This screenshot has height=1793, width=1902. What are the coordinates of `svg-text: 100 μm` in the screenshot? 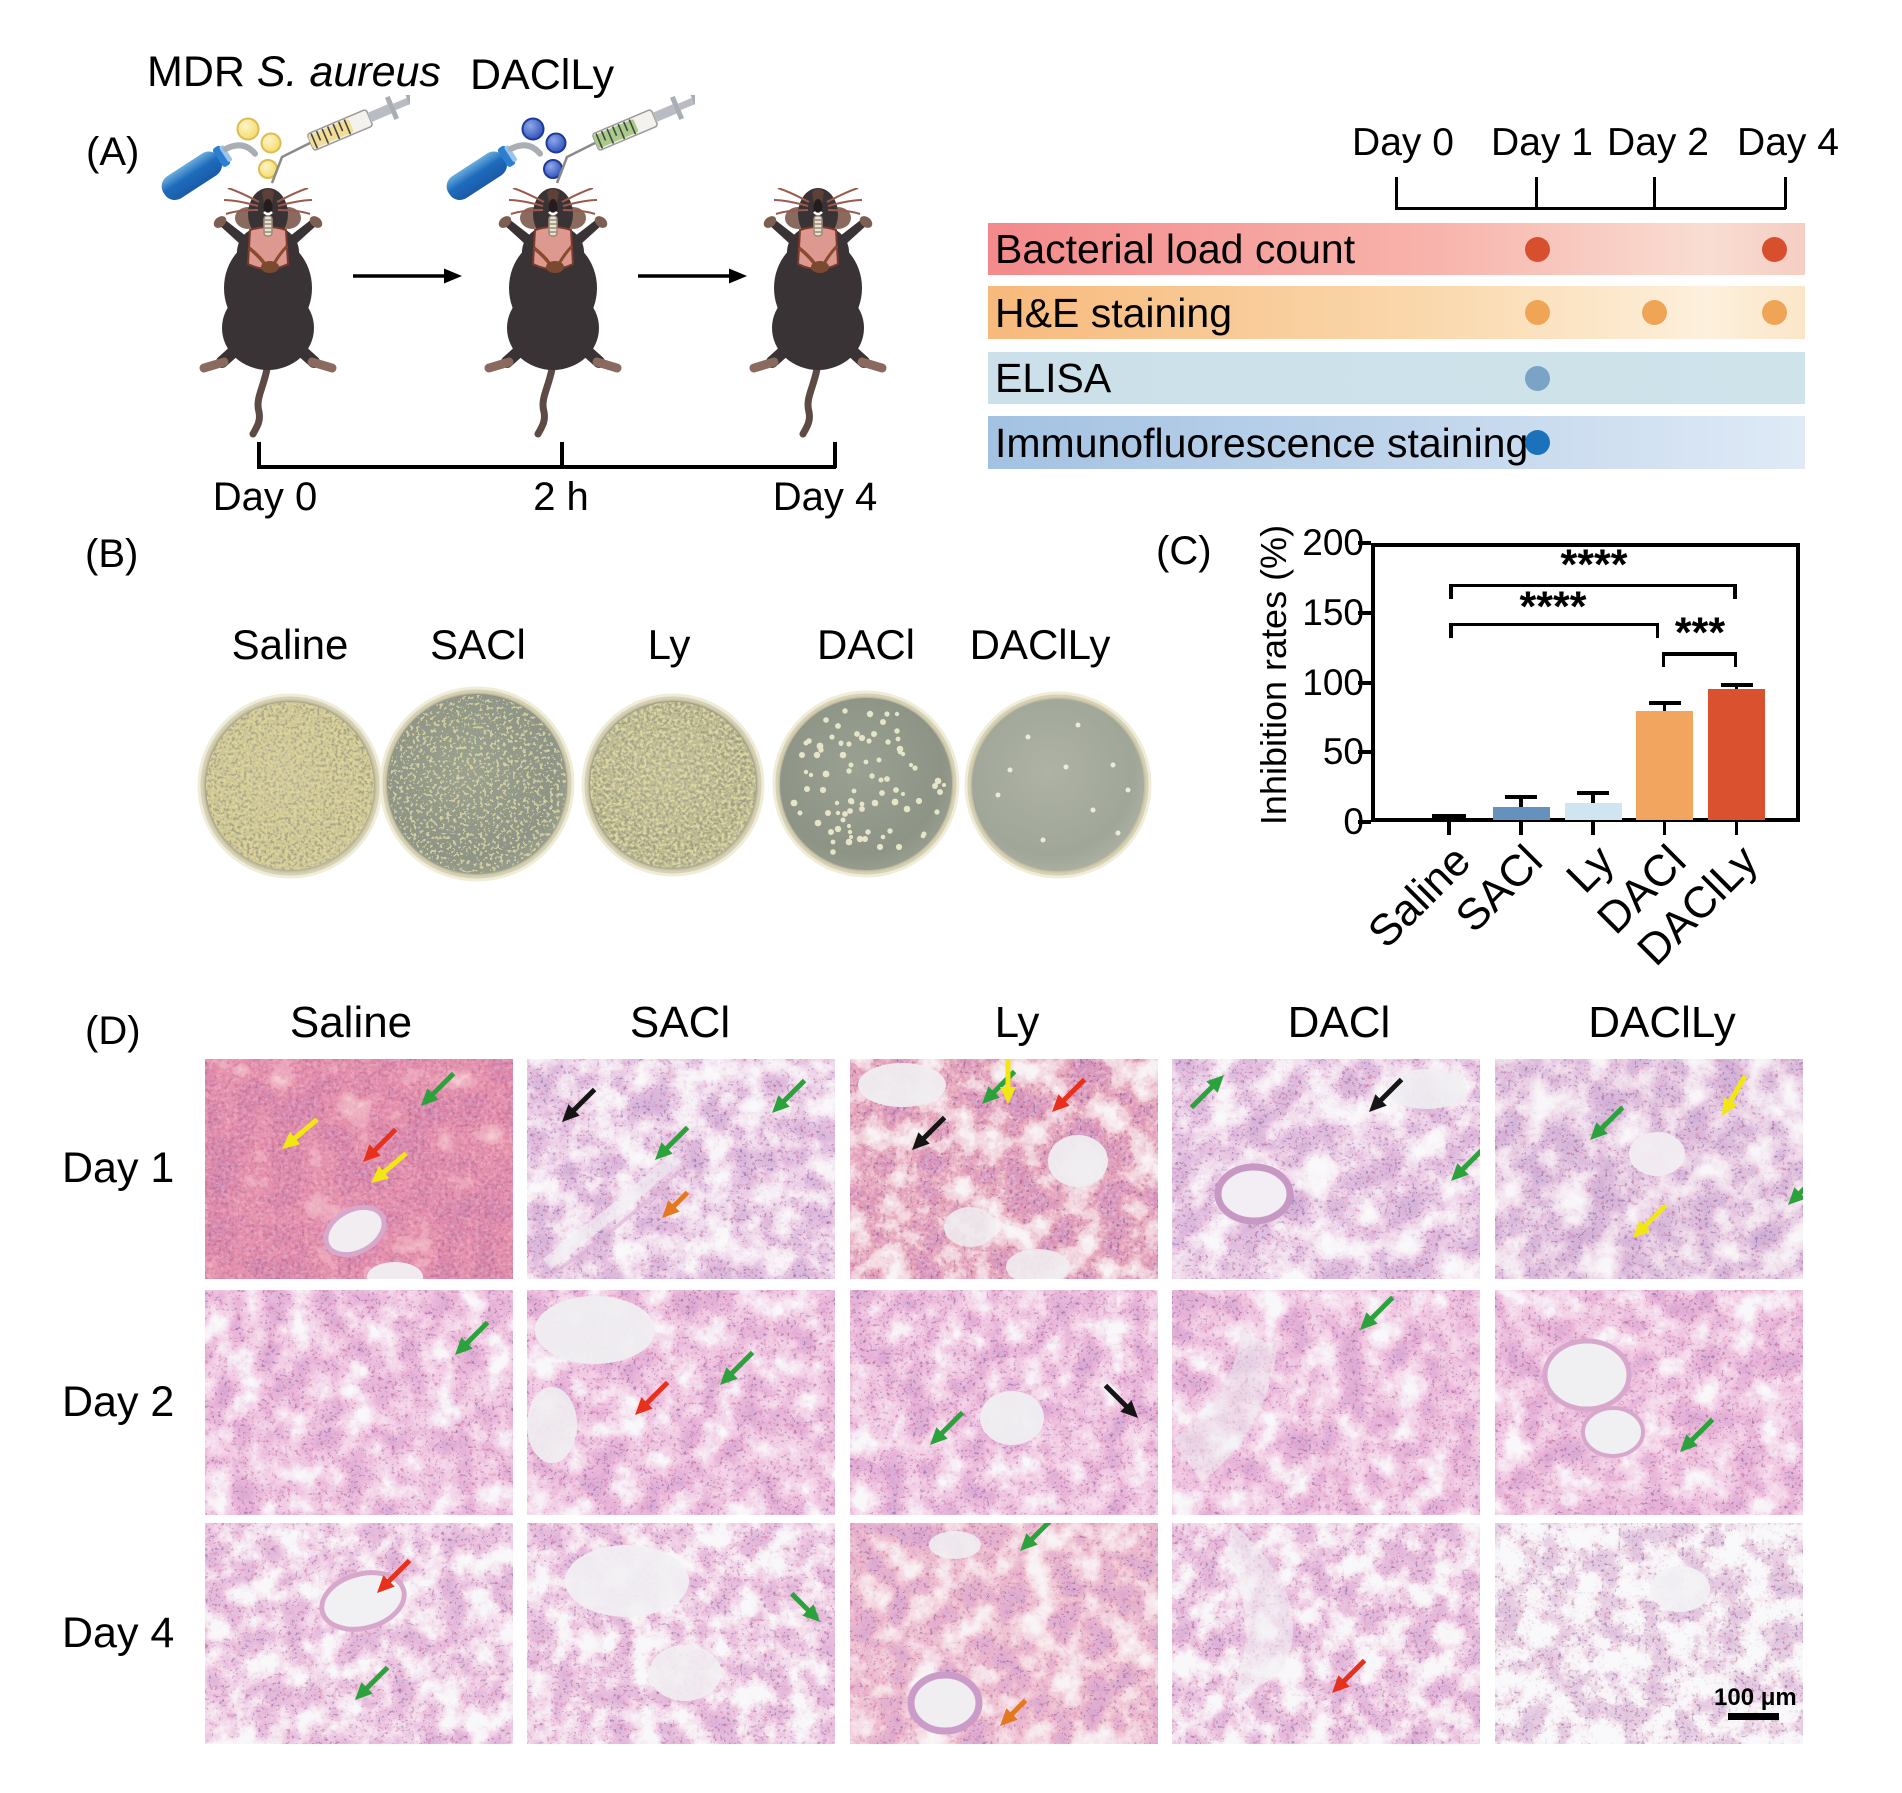 It's located at (1755, 1697).